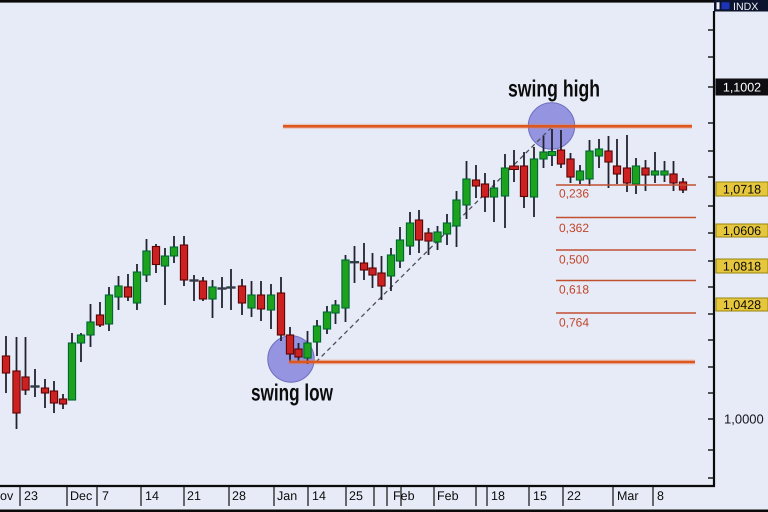  What do you see at coordinates (81, 496) in the screenshot?
I see `svg-text: Dec` at bounding box center [81, 496].